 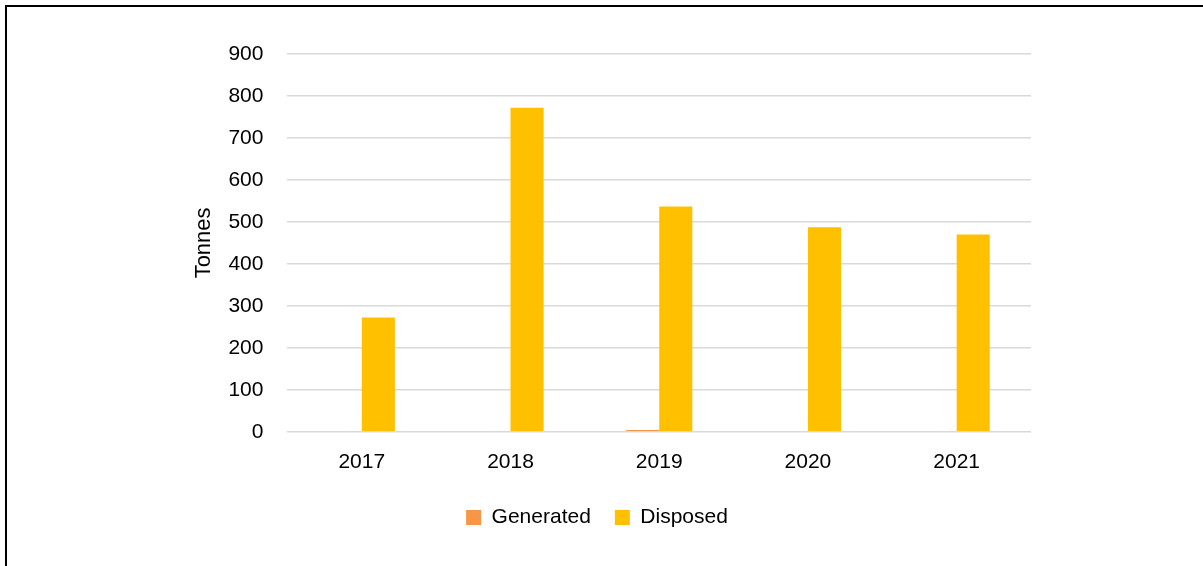 What do you see at coordinates (246, 304) in the screenshot?
I see `y-tick-label: 300` at bounding box center [246, 304].